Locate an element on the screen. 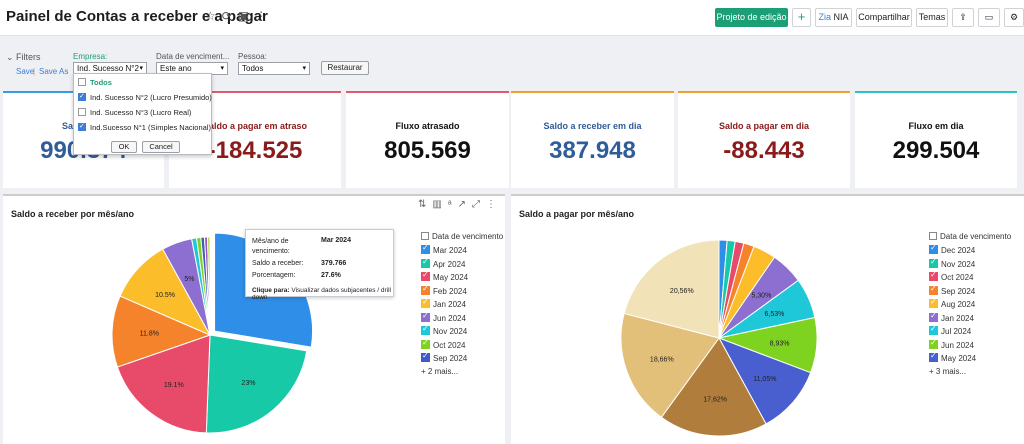 This screenshot has height=444, width=1024. kpi-value: 387.948 is located at coordinates (592, 150).